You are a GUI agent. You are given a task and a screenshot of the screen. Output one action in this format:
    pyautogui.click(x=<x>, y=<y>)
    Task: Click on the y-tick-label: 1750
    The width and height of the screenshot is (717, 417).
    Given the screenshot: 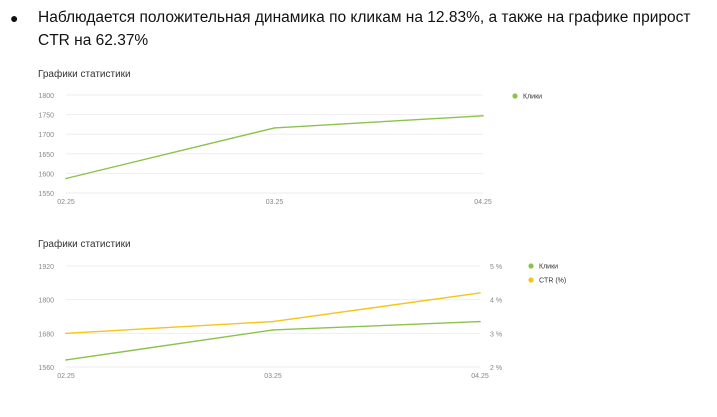 What is the action you would take?
    pyautogui.click(x=46, y=116)
    